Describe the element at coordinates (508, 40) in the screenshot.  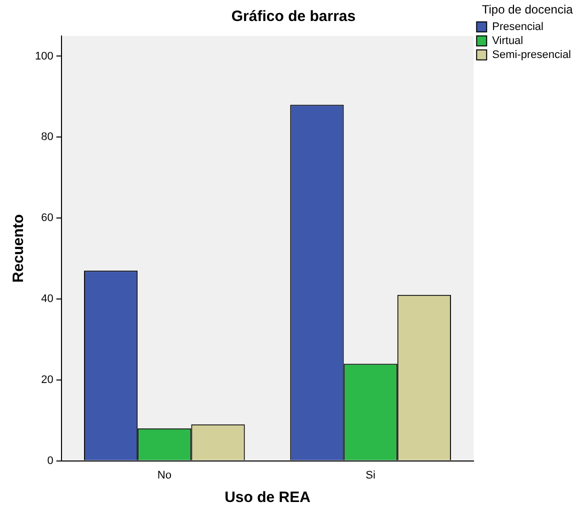
I see `legend-label: Virtual` at that location.